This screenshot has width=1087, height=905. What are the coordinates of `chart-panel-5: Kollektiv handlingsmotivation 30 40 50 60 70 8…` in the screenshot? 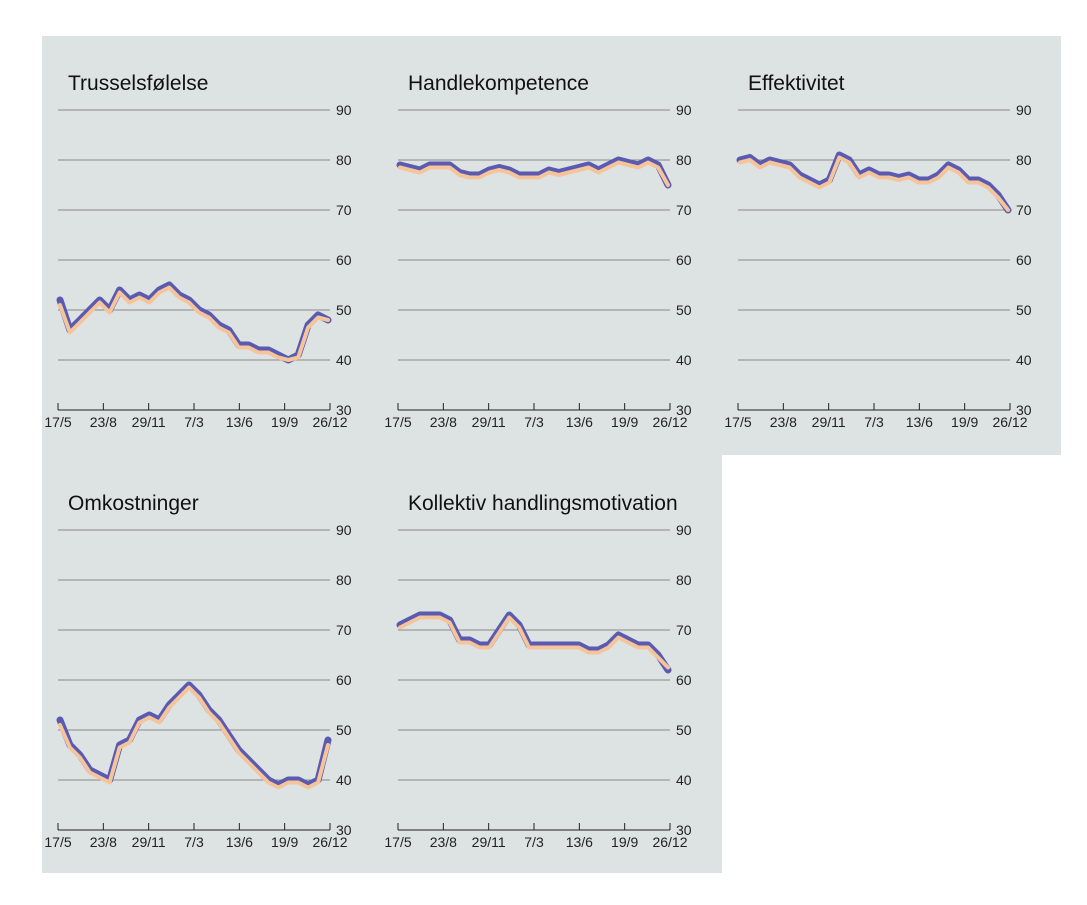 It's located at (537, 671).